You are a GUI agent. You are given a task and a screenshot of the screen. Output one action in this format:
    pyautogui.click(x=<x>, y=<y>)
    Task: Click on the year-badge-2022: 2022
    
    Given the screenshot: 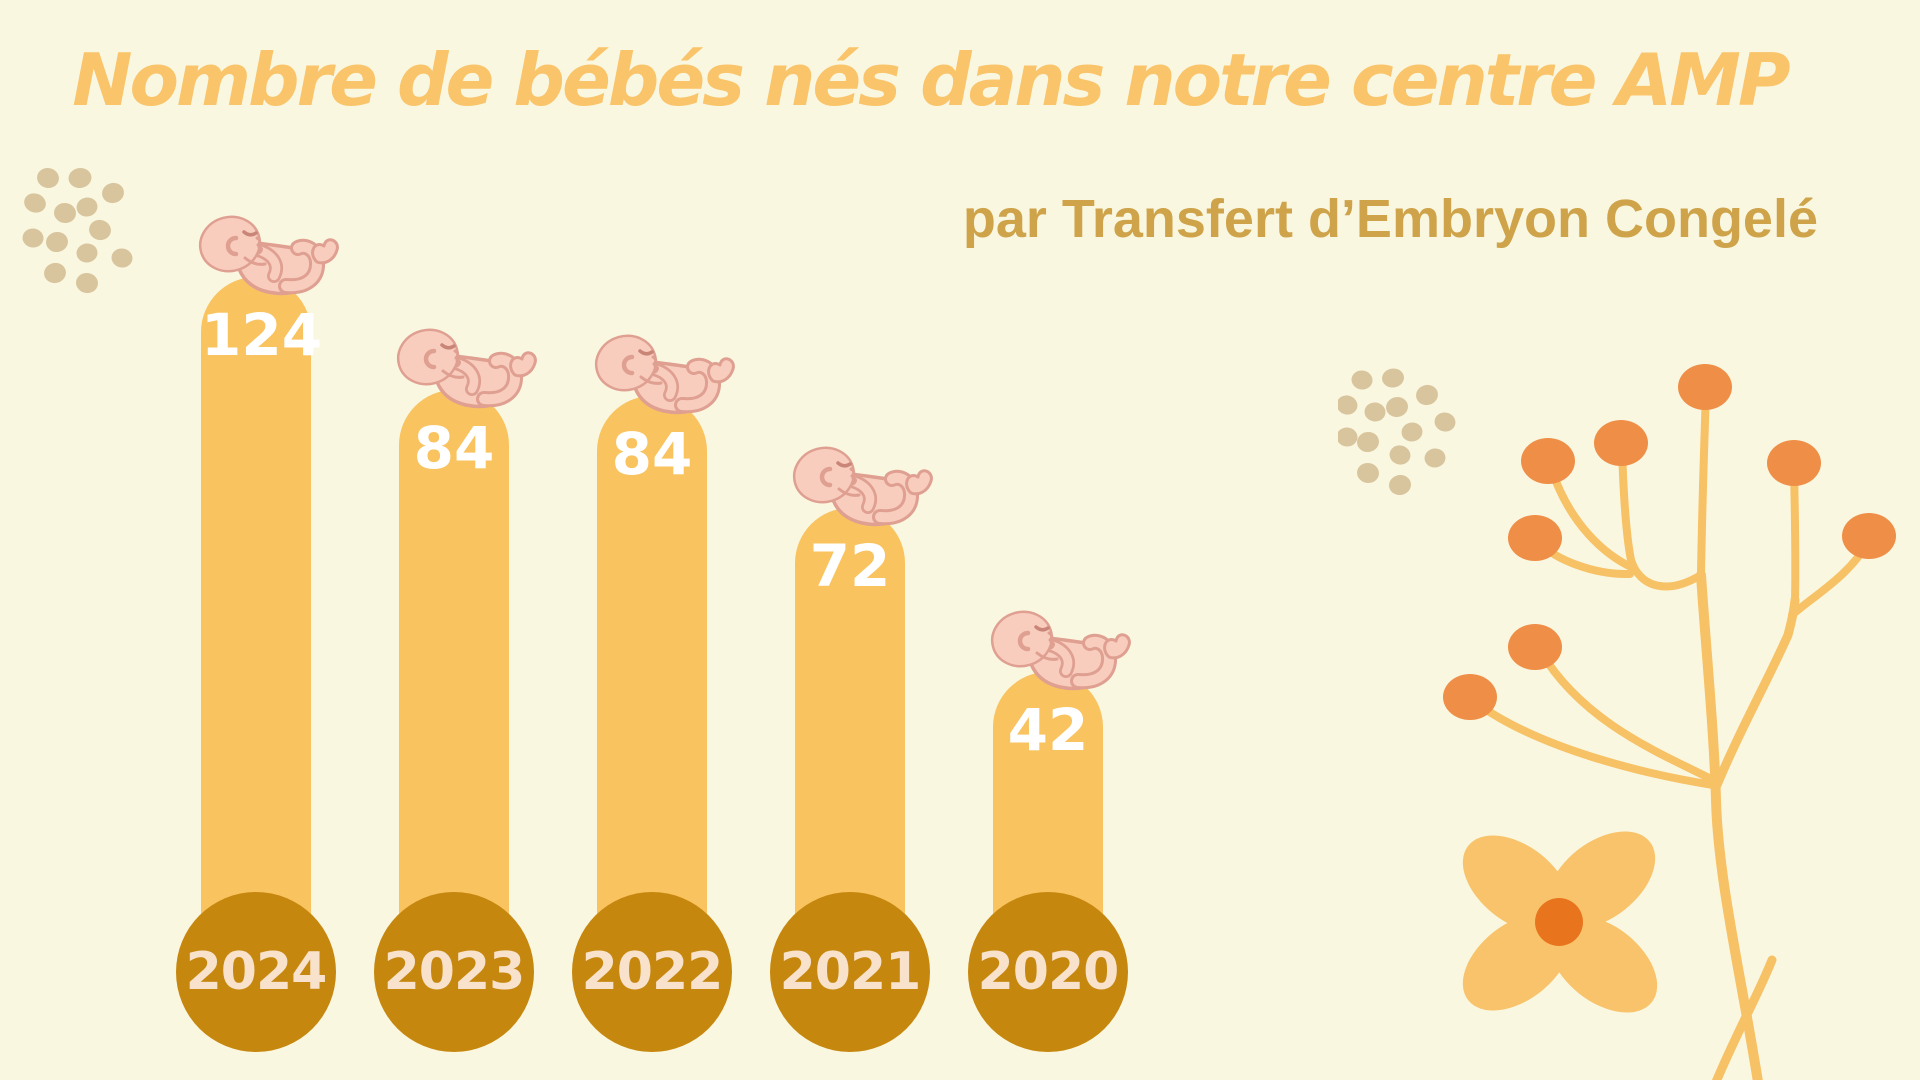 What is the action you would take?
    pyautogui.click(x=652, y=972)
    